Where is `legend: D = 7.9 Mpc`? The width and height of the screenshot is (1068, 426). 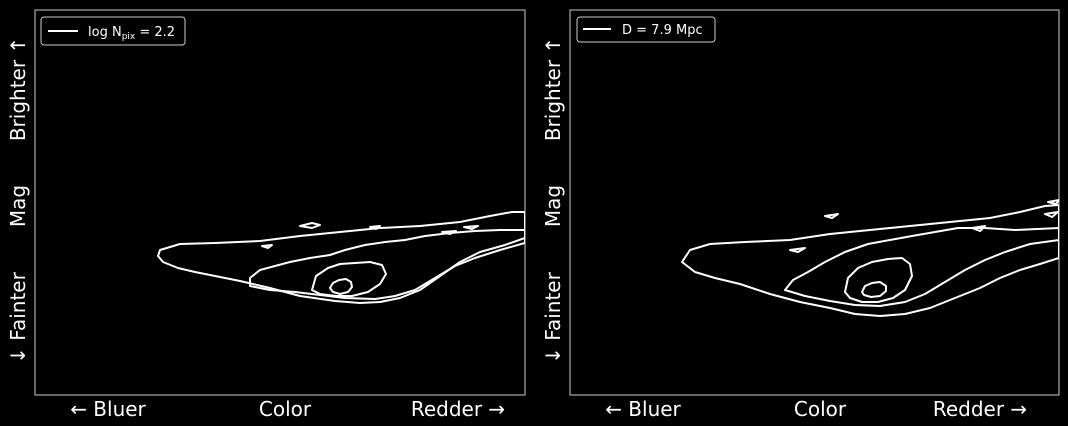
legend: D = 7.9 Mpc is located at coordinates (646, 29).